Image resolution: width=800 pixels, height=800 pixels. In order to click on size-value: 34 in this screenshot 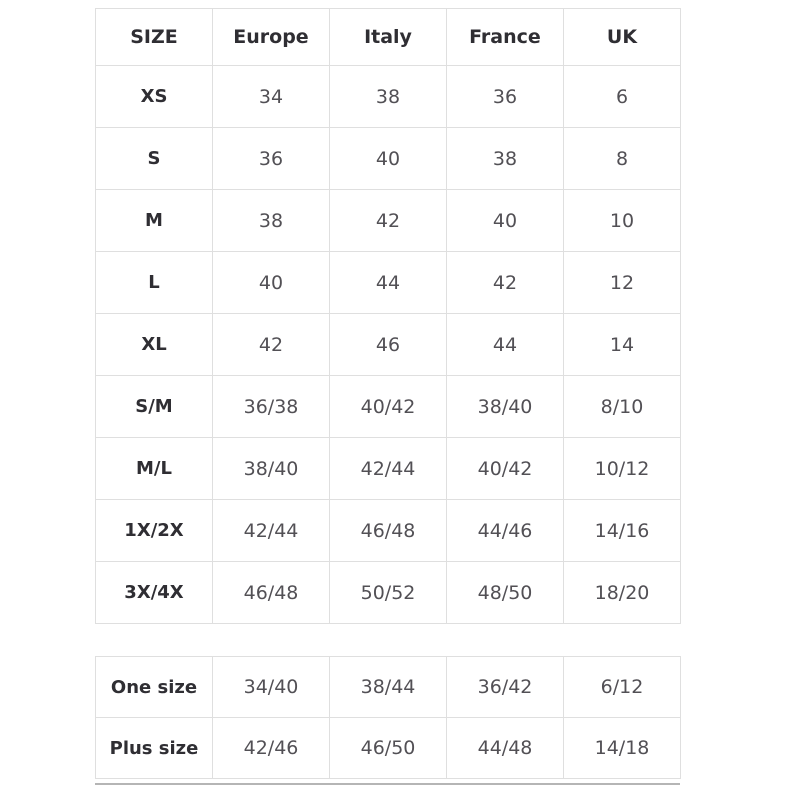, I will do `click(271, 96)`.